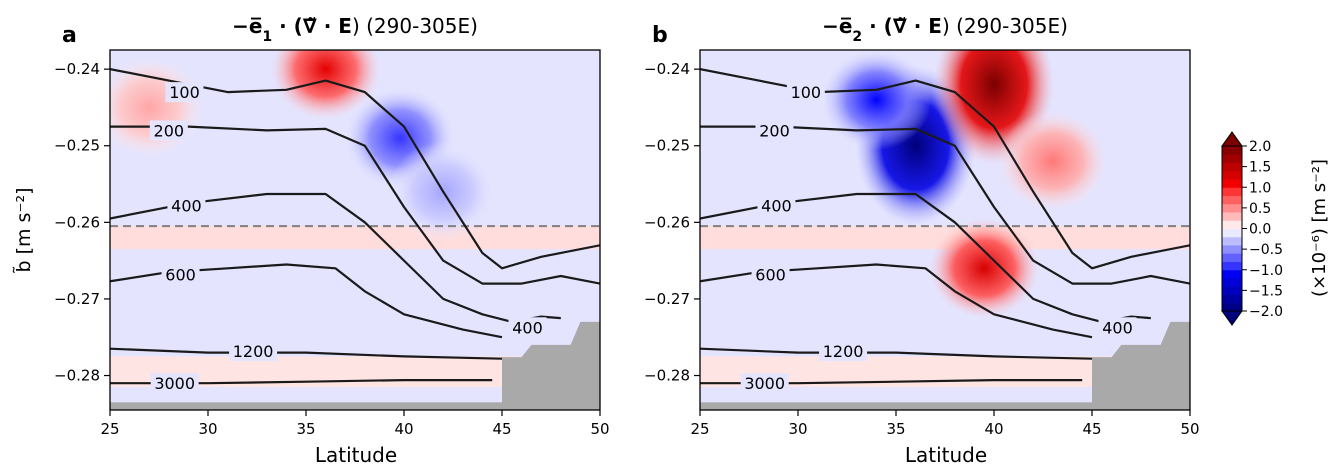  I want to click on panel-a-contour-label: 100, so click(184, 92).